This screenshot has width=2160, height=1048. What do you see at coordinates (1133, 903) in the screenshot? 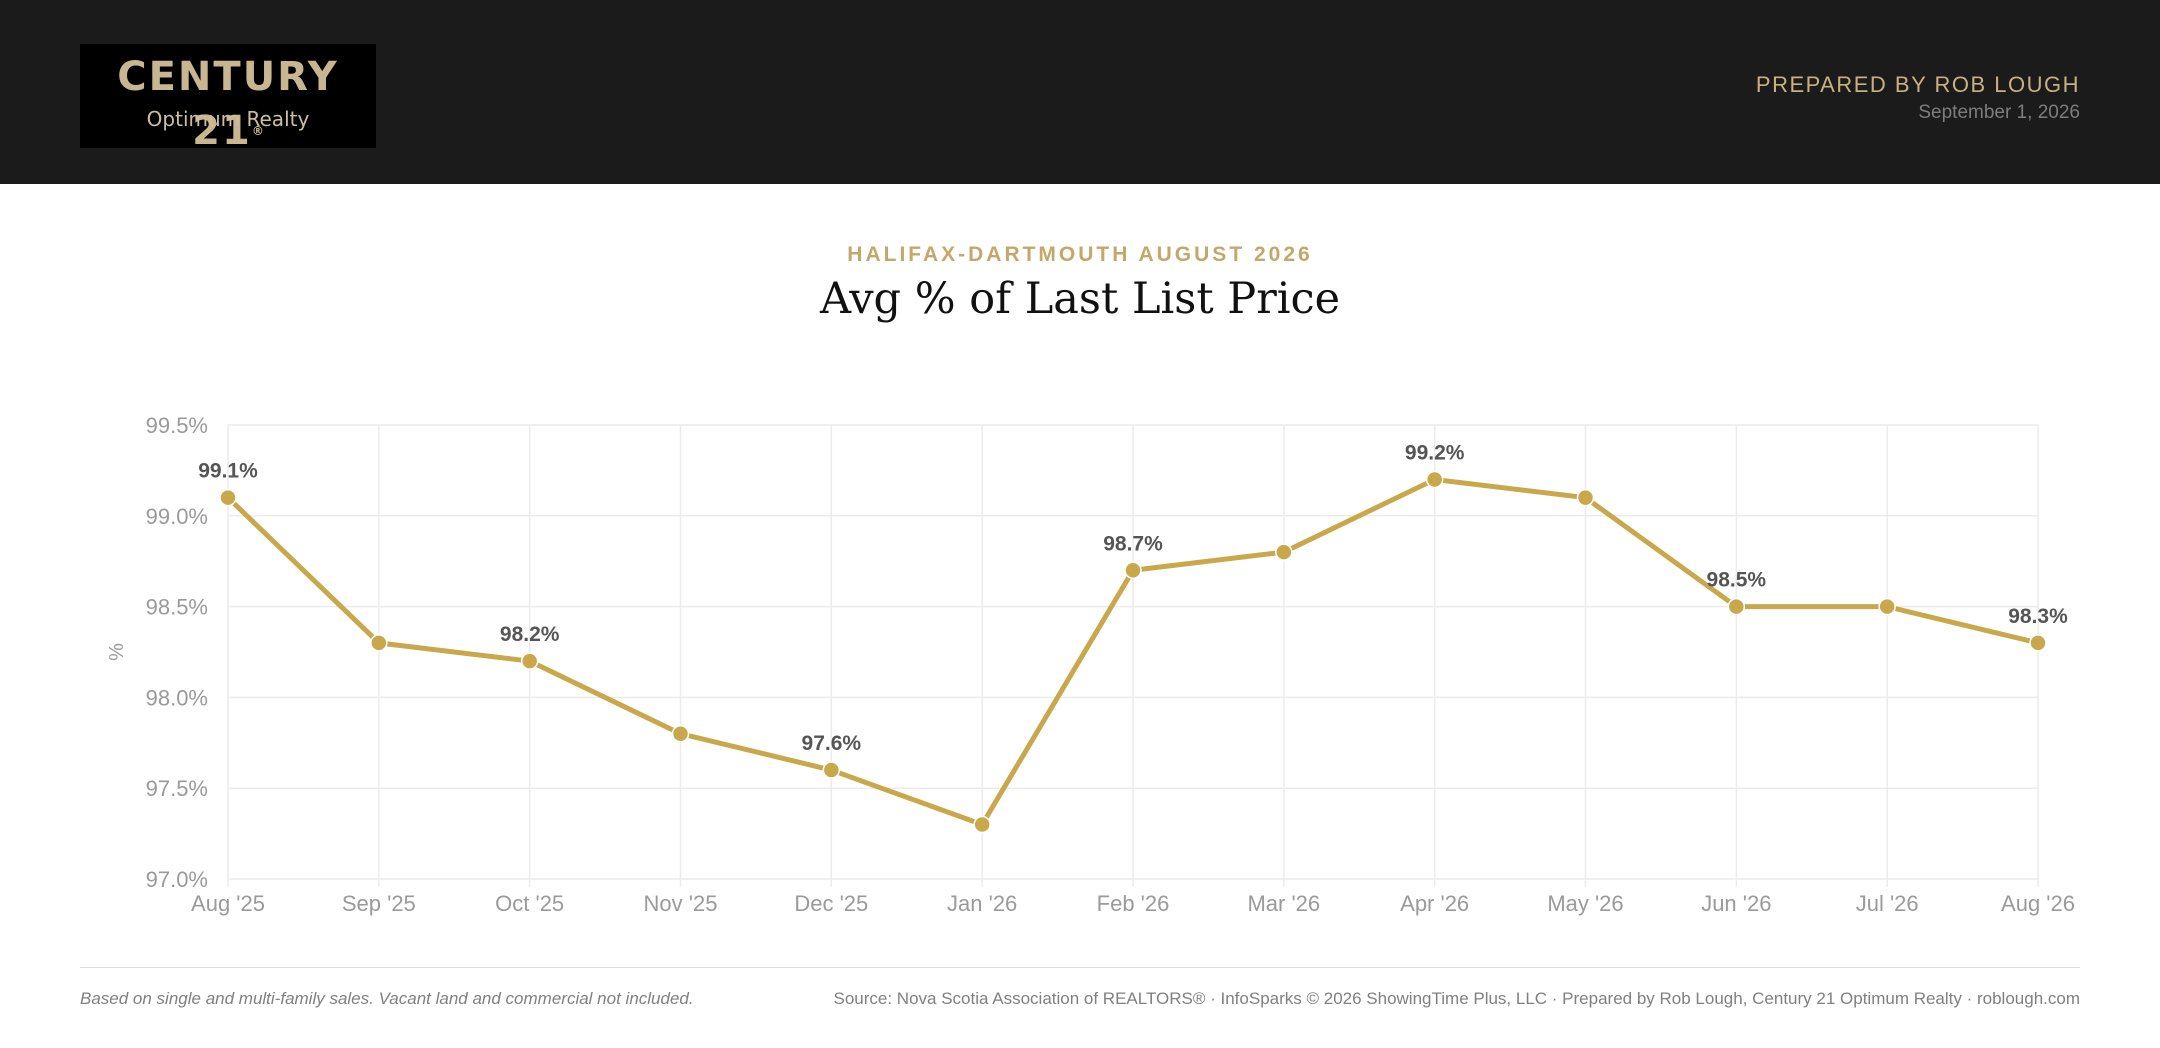
I see `x-tick-label: Feb '26` at bounding box center [1133, 903].